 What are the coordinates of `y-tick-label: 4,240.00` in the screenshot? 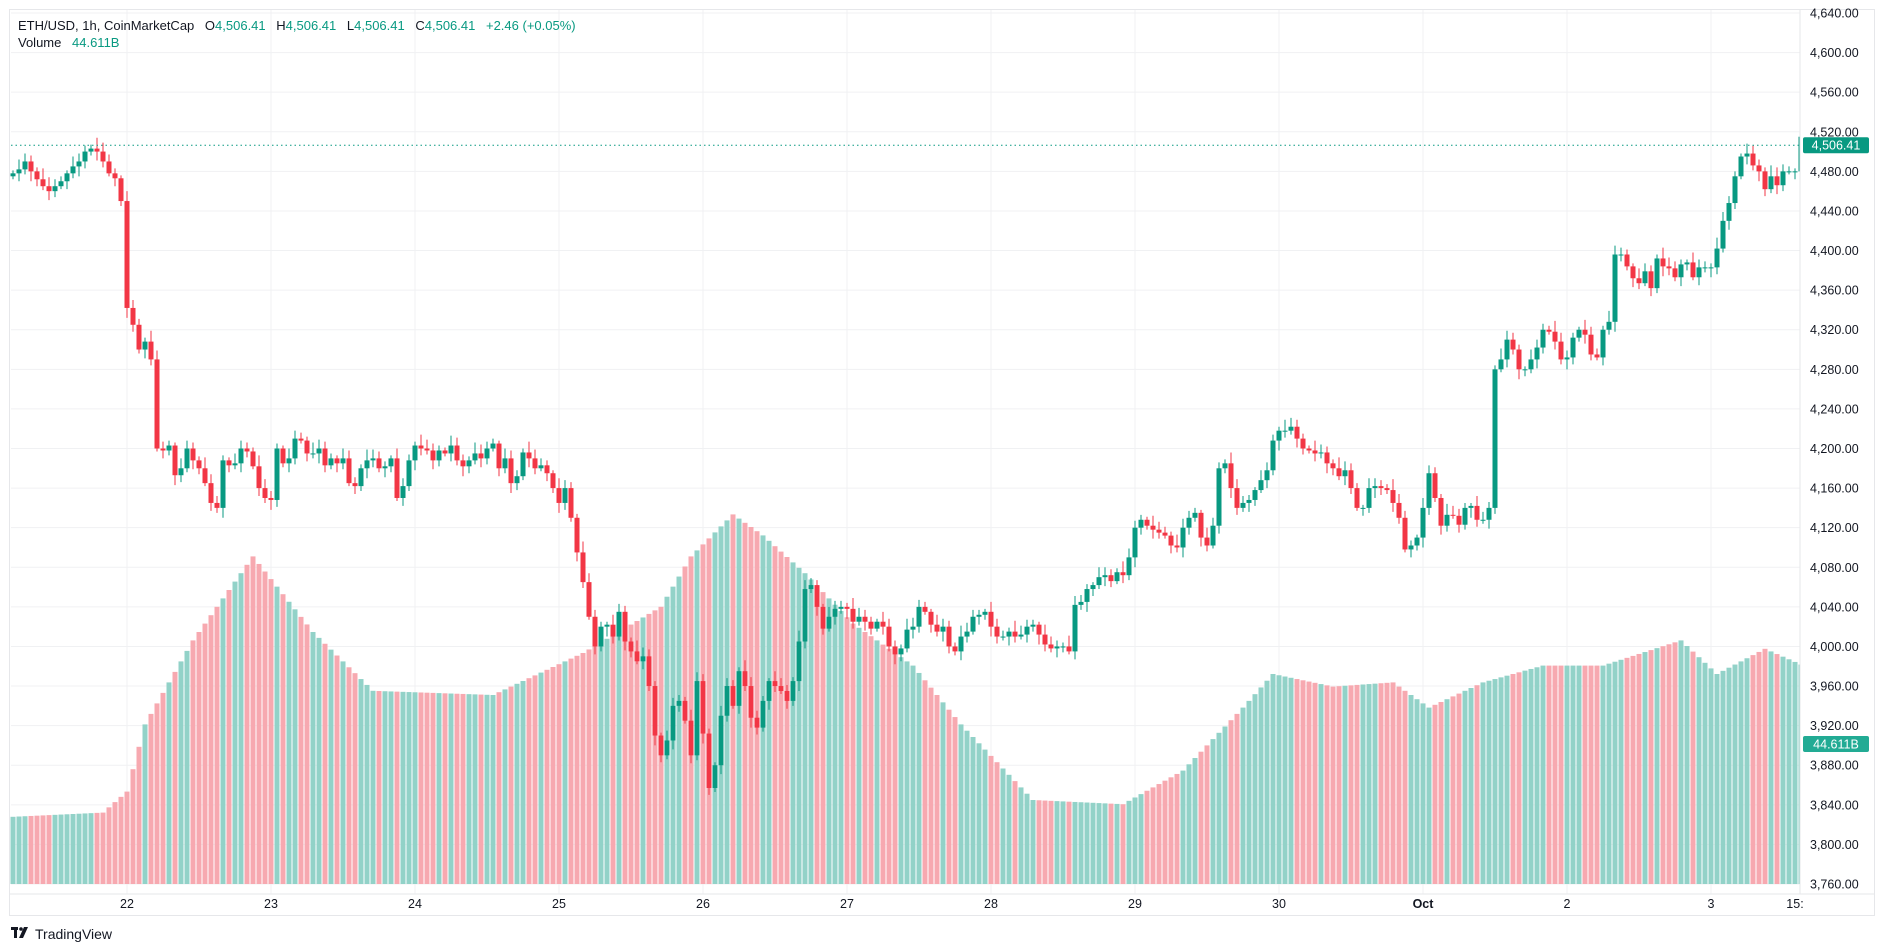 It's located at (1834, 409).